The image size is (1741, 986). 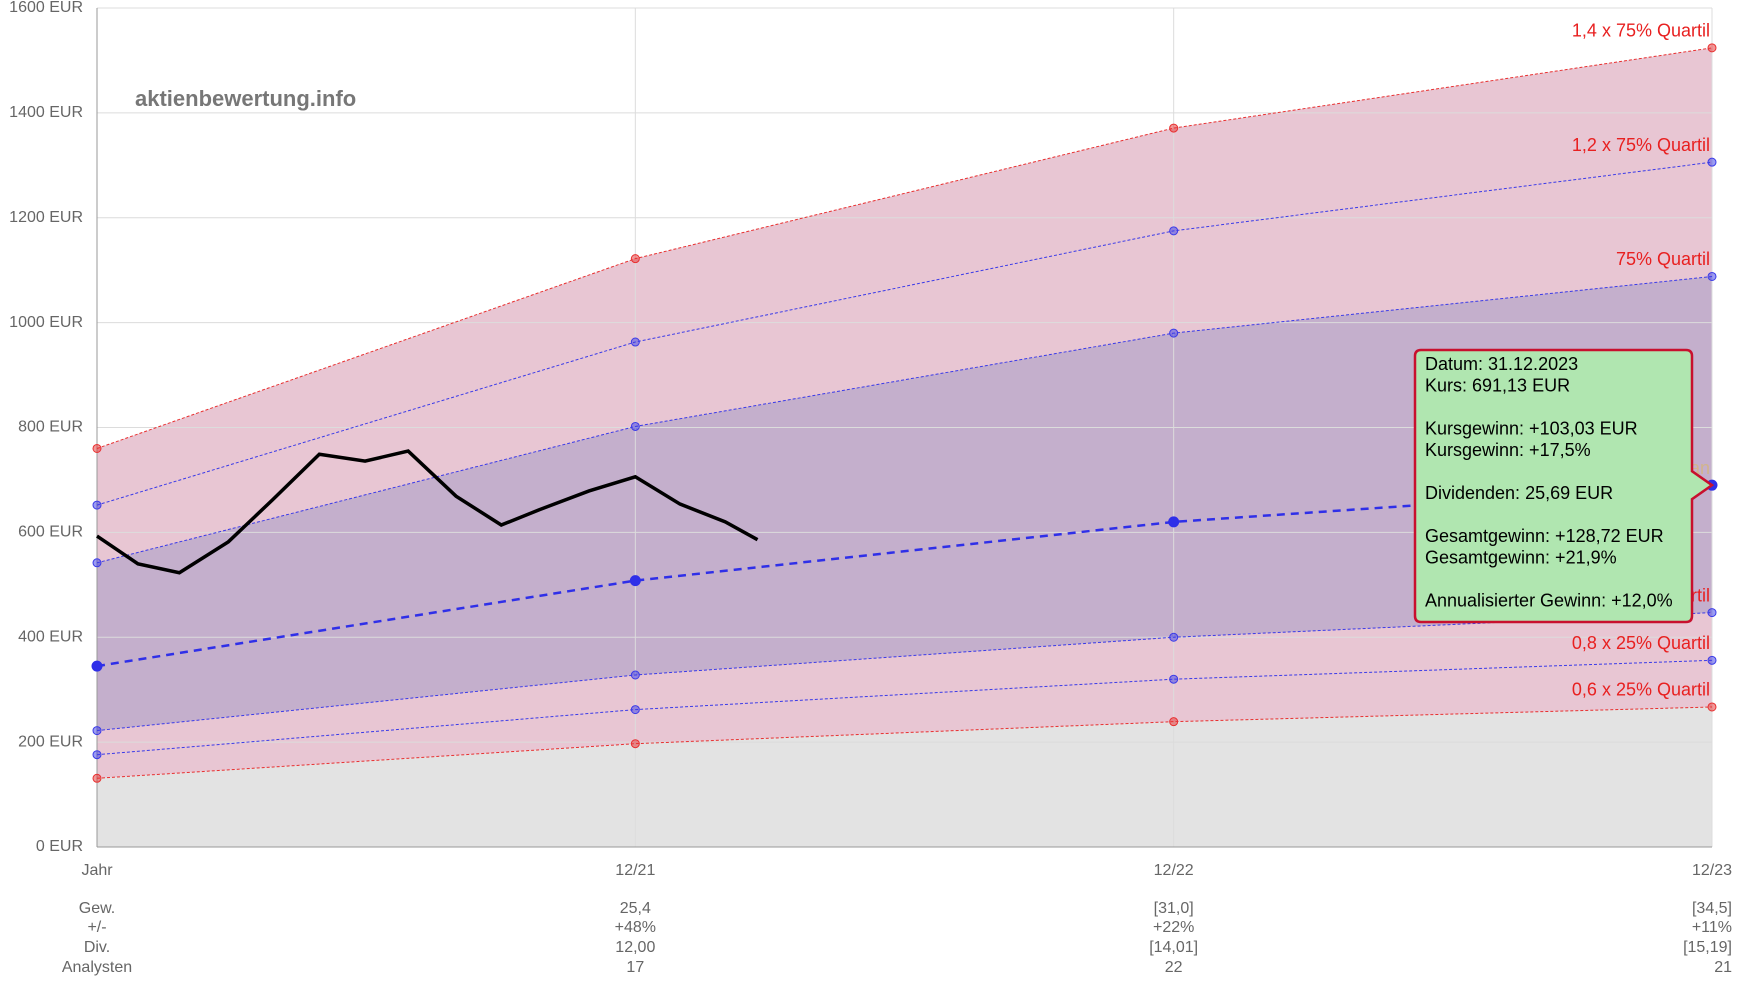 What do you see at coordinates (1174, 908) in the screenshot?
I see `table-cell: [31,0]` at bounding box center [1174, 908].